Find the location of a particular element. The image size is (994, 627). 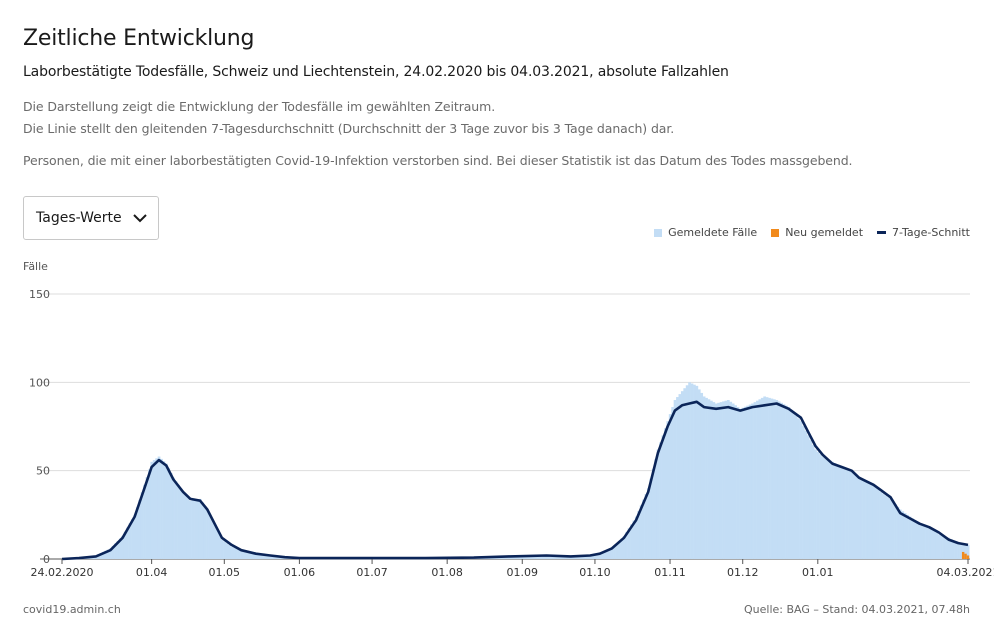

legend-item-new: Neu gemeldet is located at coordinates (817, 232).